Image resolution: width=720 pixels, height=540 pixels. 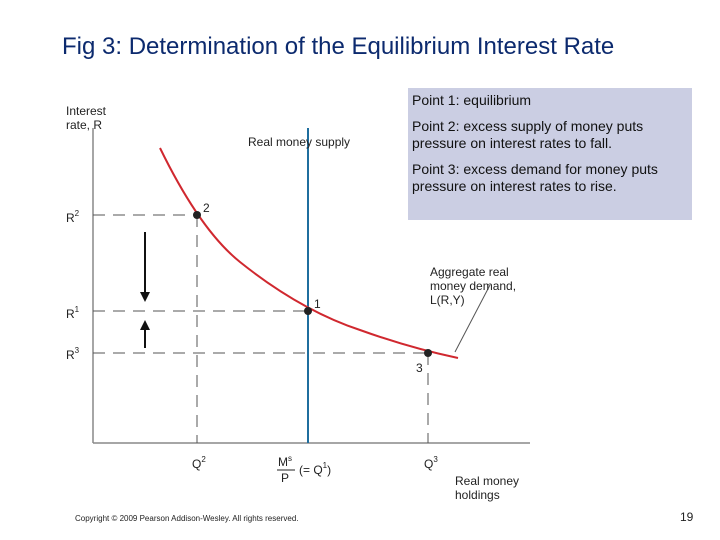 What do you see at coordinates (199, 463) in the screenshot?
I see `x-tick-label: Q2` at bounding box center [199, 463].